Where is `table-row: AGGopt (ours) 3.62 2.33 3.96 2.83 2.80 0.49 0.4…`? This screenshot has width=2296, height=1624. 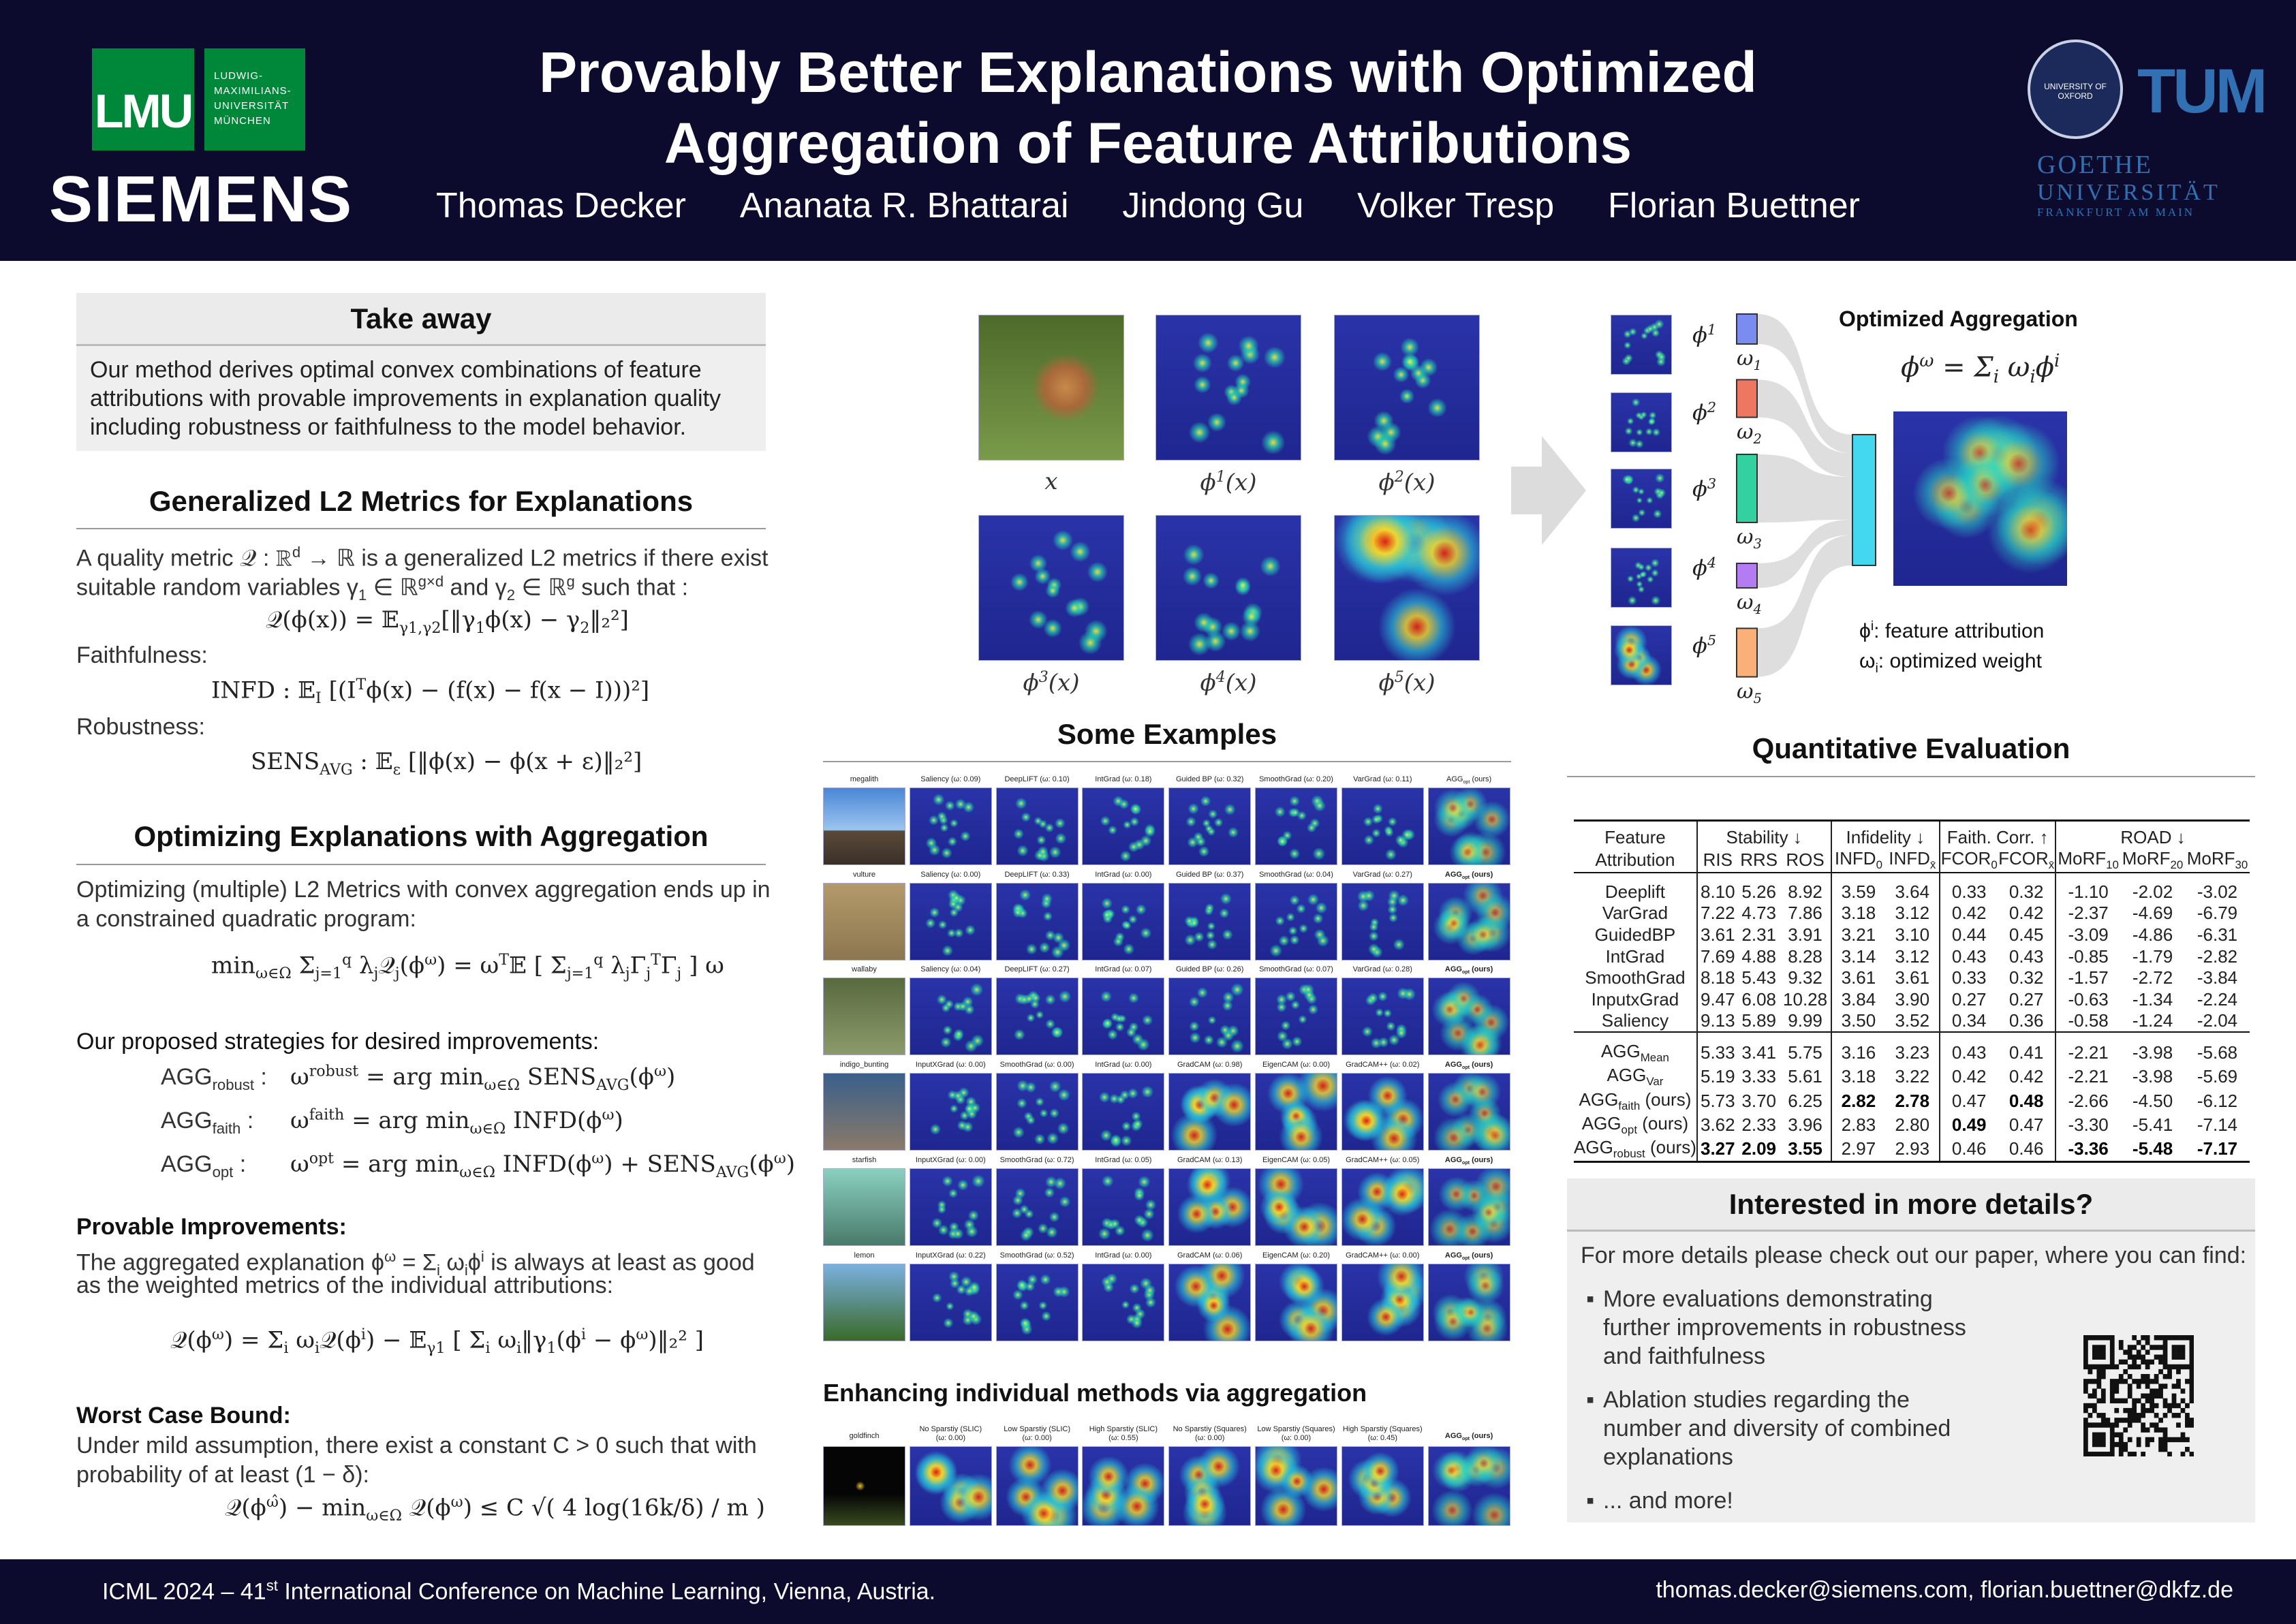 table-row: AGGopt (ours) 3.62 2.33 3.96 2.83 2.80 0.49 0.4… is located at coordinates (1912, 1124).